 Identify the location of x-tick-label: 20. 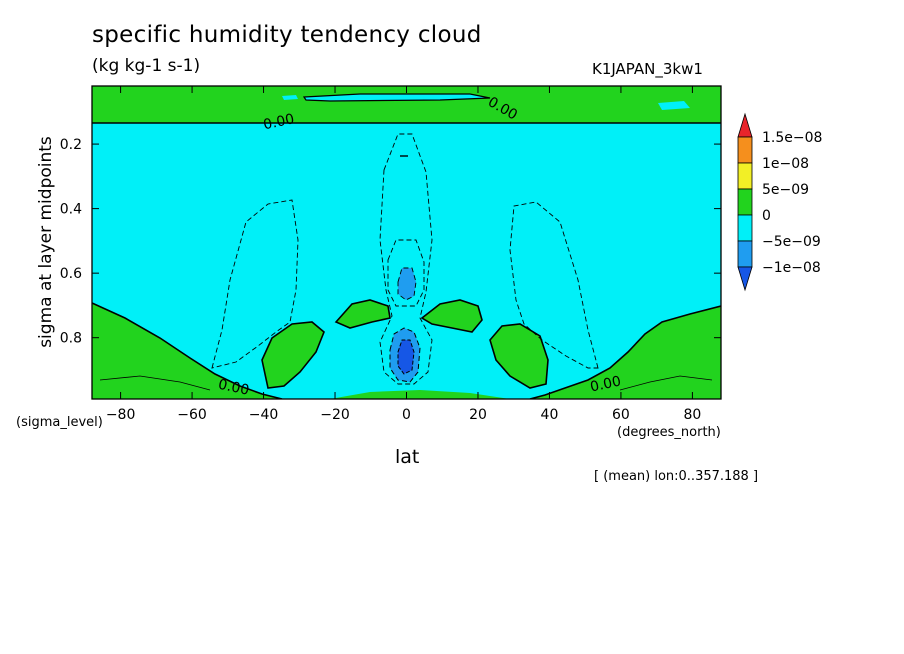
(478, 415).